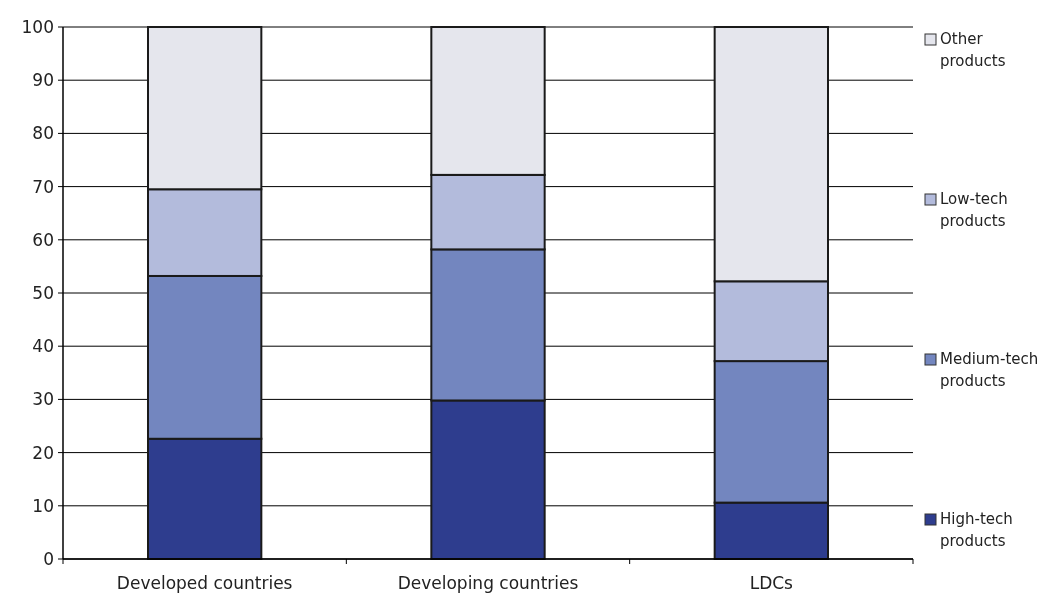 The height and width of the screenshot is (603, 1058). Describe the element at coordinates (976, 530) in the screenshot. I see `legend-label: High-tech products` at that location.